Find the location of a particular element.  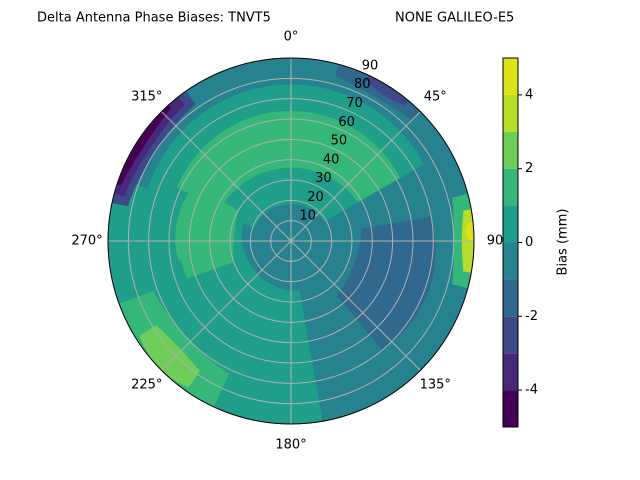

r-tick-label: 80 is located at coordinates (362, 84).